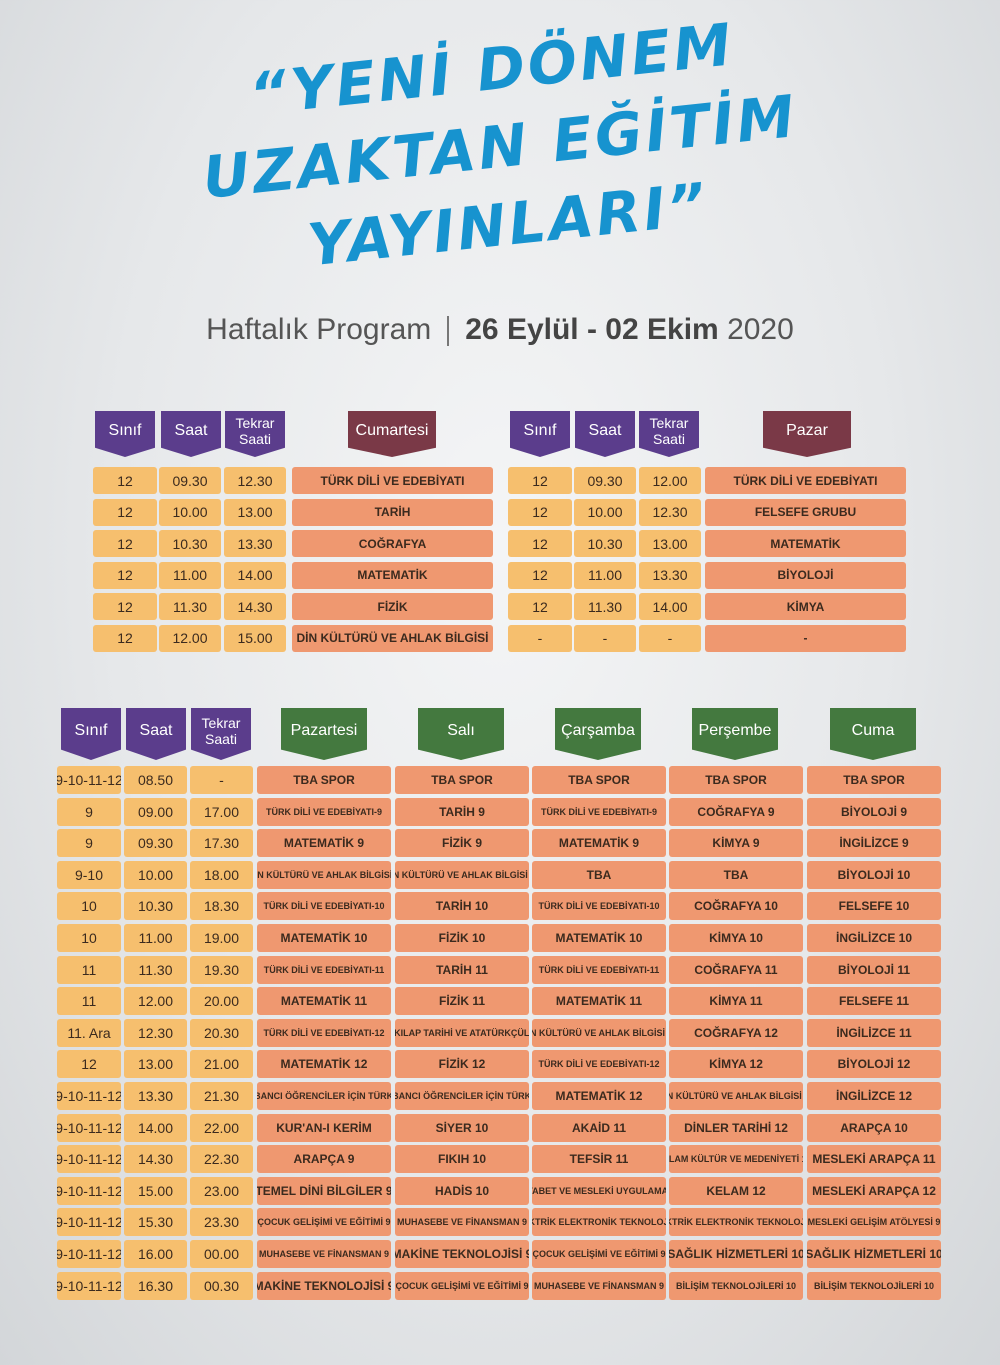  What do you see at coordinates (89, 938) in the screenshot?
I see `weekday-cell: 10` at bounding box center [89, 938].